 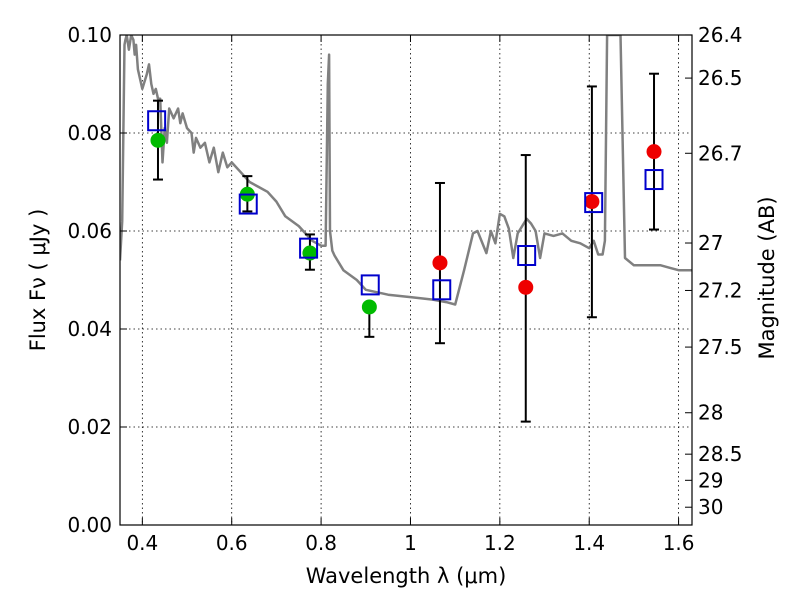 I want to click on mag-tick-label: 26.4, so click(x=720, y=35).